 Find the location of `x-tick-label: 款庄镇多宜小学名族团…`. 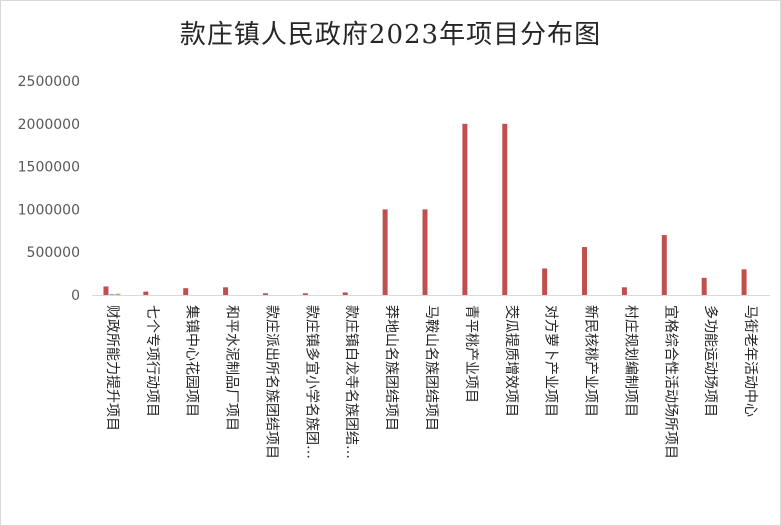

x-tick-label: 款庄镇多宜小学名族团… is located at coordinates (311, 382).